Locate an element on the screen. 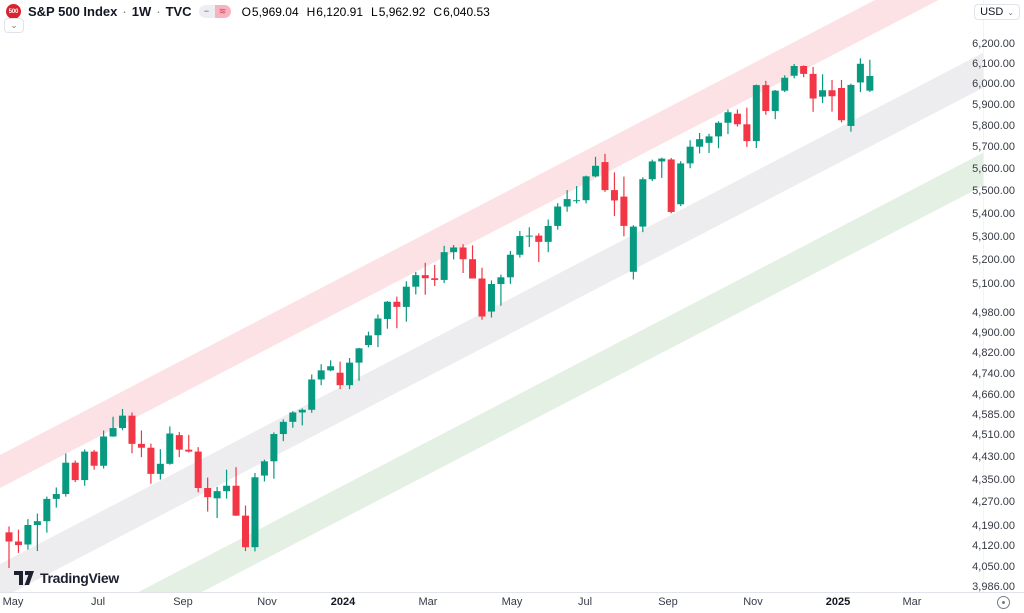 The height and width of the screenshot is (613, 1024). time-axis-separator is located at coordinates (512, 592).